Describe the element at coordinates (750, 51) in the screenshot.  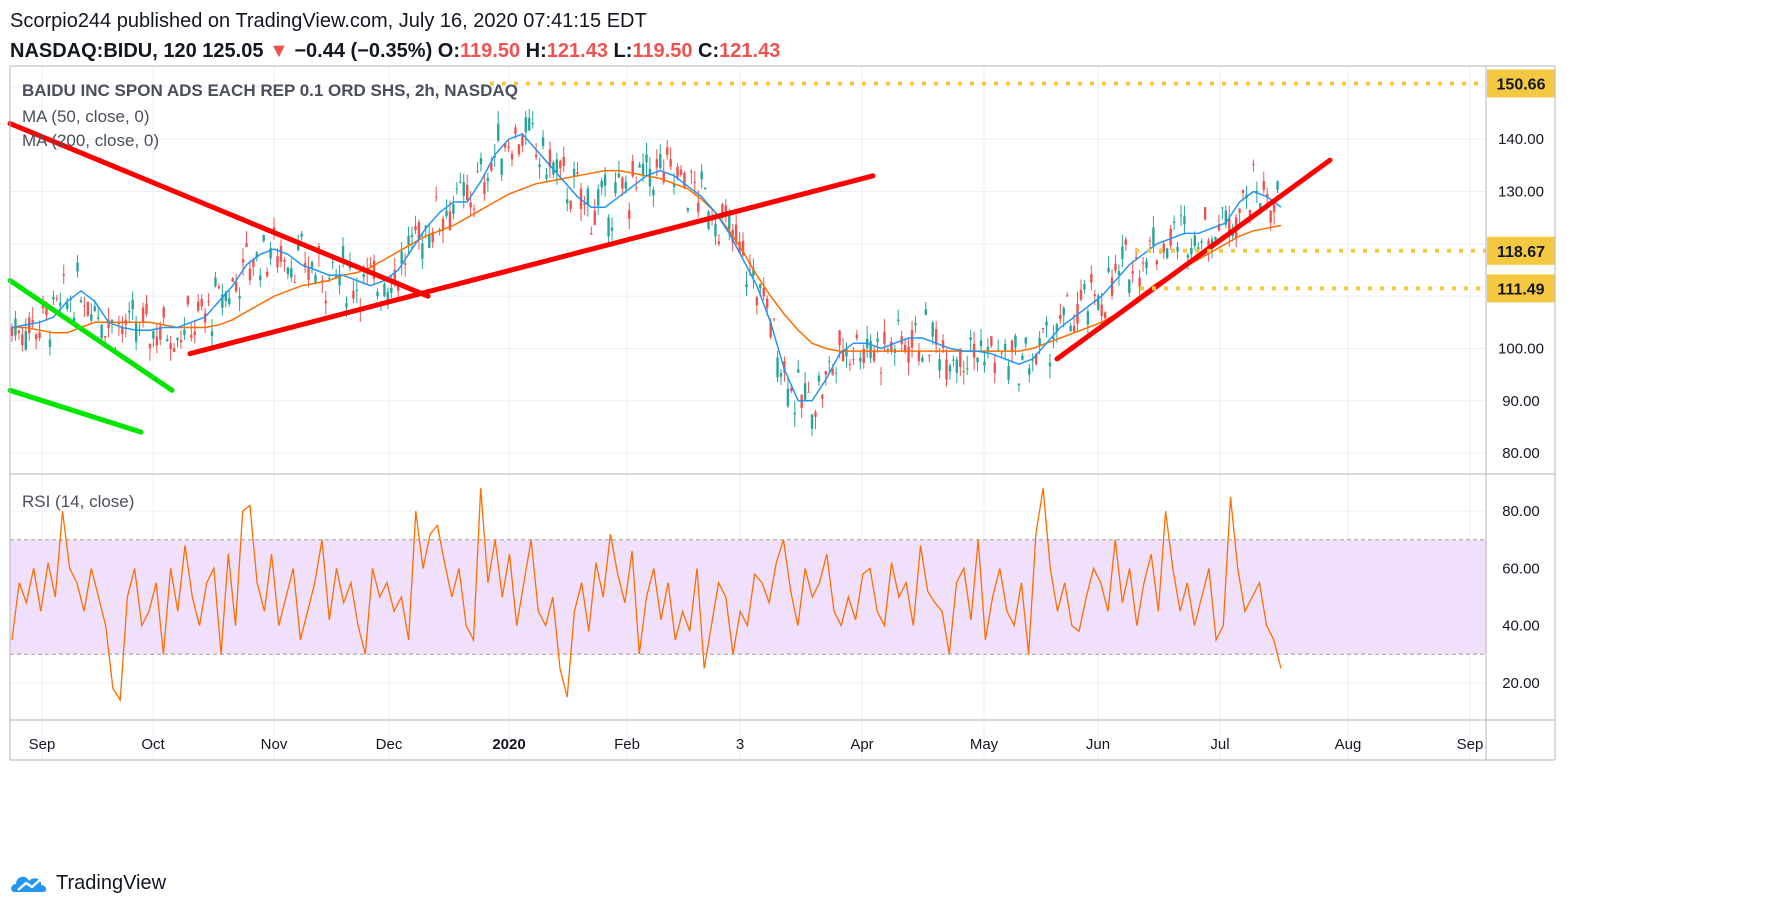
I see `close-value: 121.43` at that location.